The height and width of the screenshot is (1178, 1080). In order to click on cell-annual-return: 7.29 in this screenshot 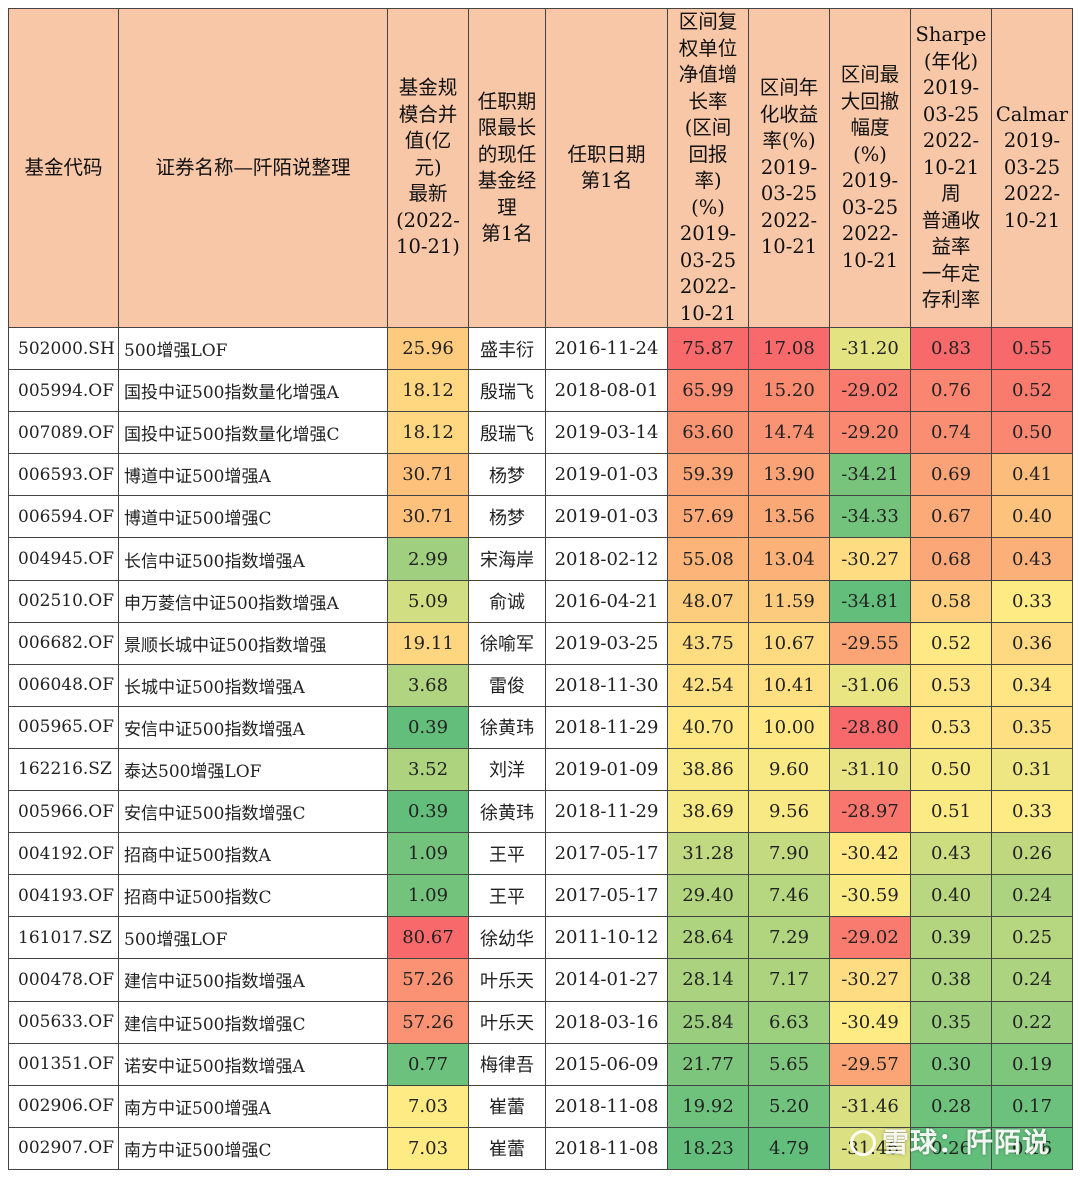, I will do `click(789, 938)`.